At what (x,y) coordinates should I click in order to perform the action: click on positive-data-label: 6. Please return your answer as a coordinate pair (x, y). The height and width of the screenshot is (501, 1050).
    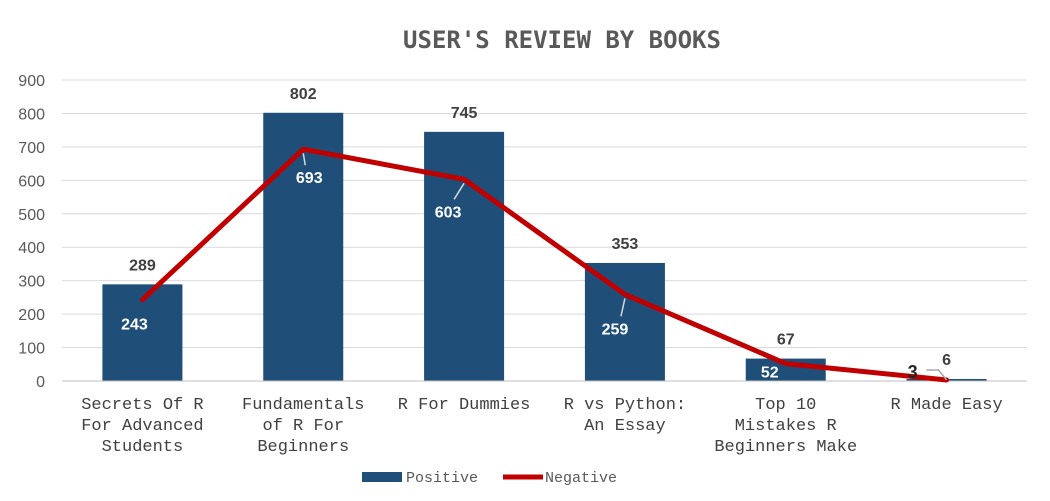
    Looking at the image, I should click on (946, 360).